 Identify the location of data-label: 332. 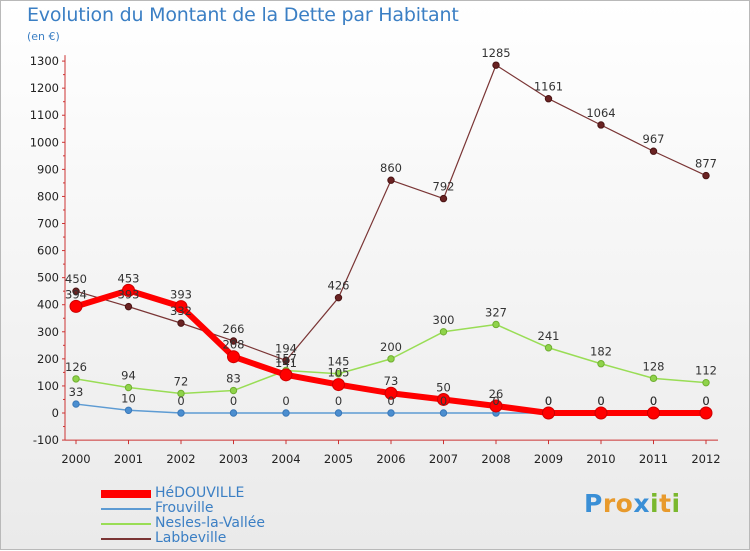
(181, 311).